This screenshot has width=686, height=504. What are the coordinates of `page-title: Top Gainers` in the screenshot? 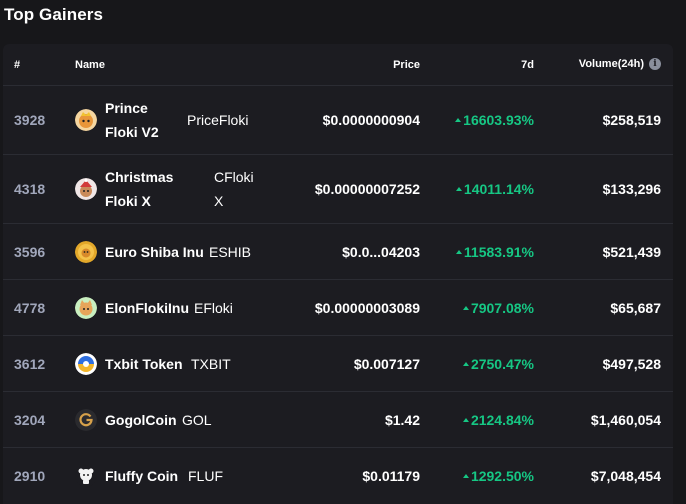 It's located at (54, 14).